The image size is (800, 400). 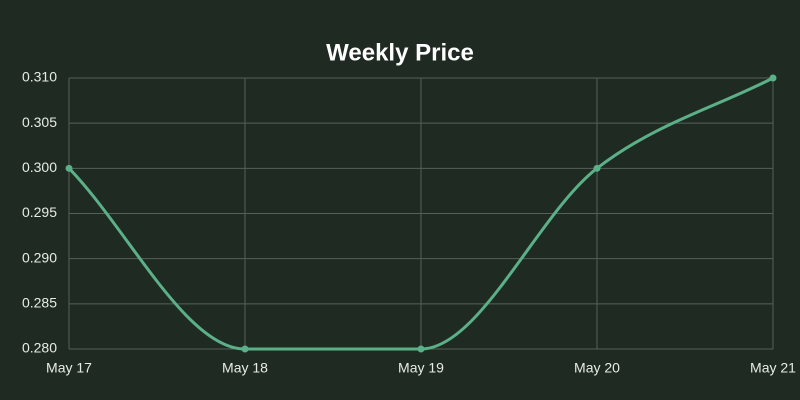 What do you see at coordinates (773, 368) in the screenshot?
I see `x-tick-label: May 21` at bounding box center [773, 368].